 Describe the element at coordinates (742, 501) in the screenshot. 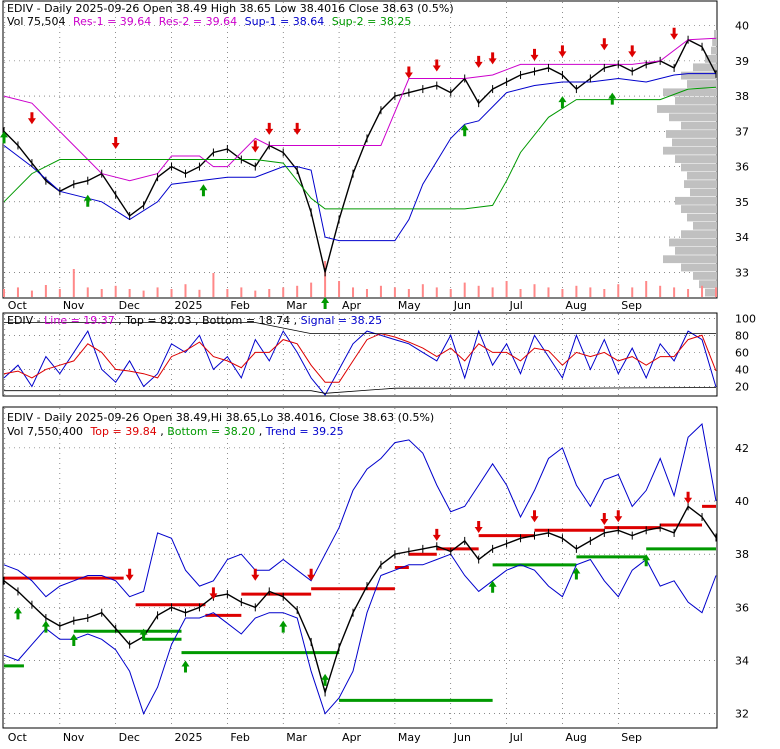

I see `boll-ytick-40: 40` at that location.